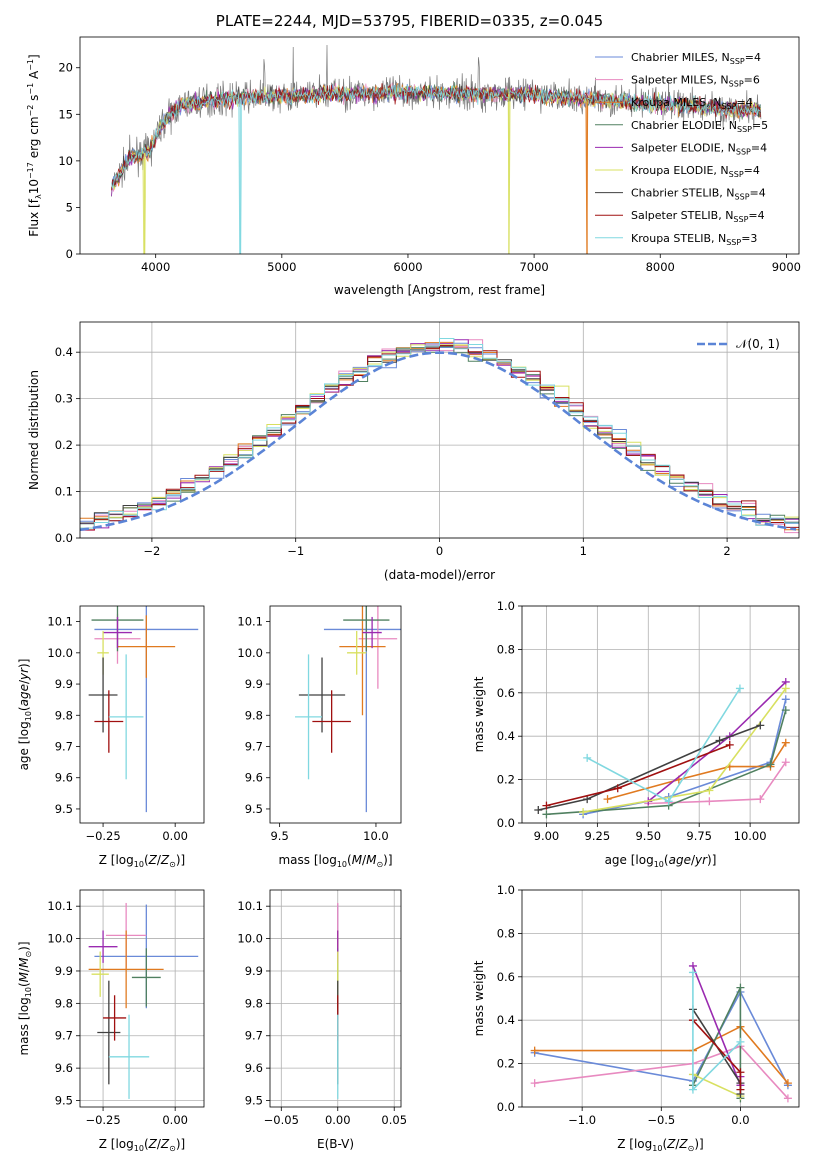 Image resolution: width=819 pixels, height=1170 pixels. Describe the element at coordinates (750, 836) in the screenshot. I see `x-tick-label: 10.00` at that location.